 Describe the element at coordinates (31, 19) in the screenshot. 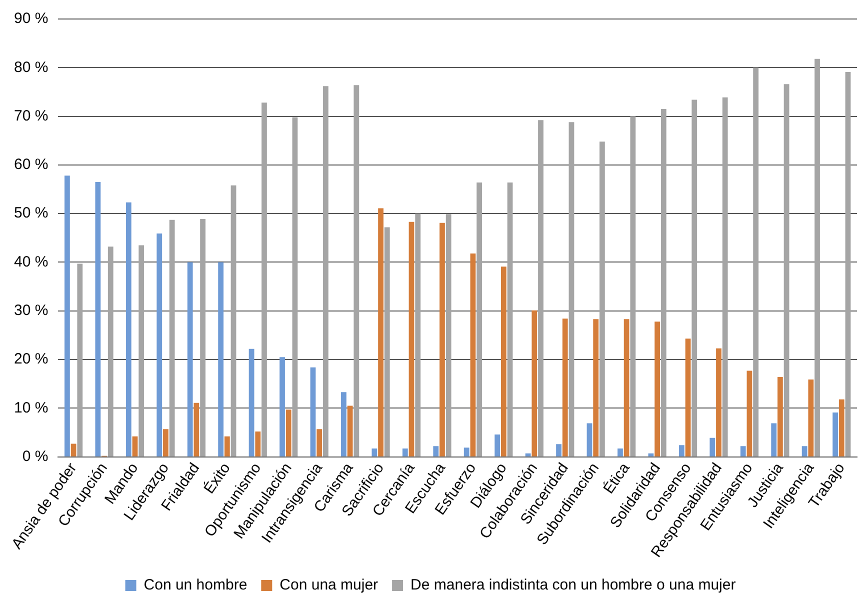

I see `y-tick-label: 90 %` at that location.